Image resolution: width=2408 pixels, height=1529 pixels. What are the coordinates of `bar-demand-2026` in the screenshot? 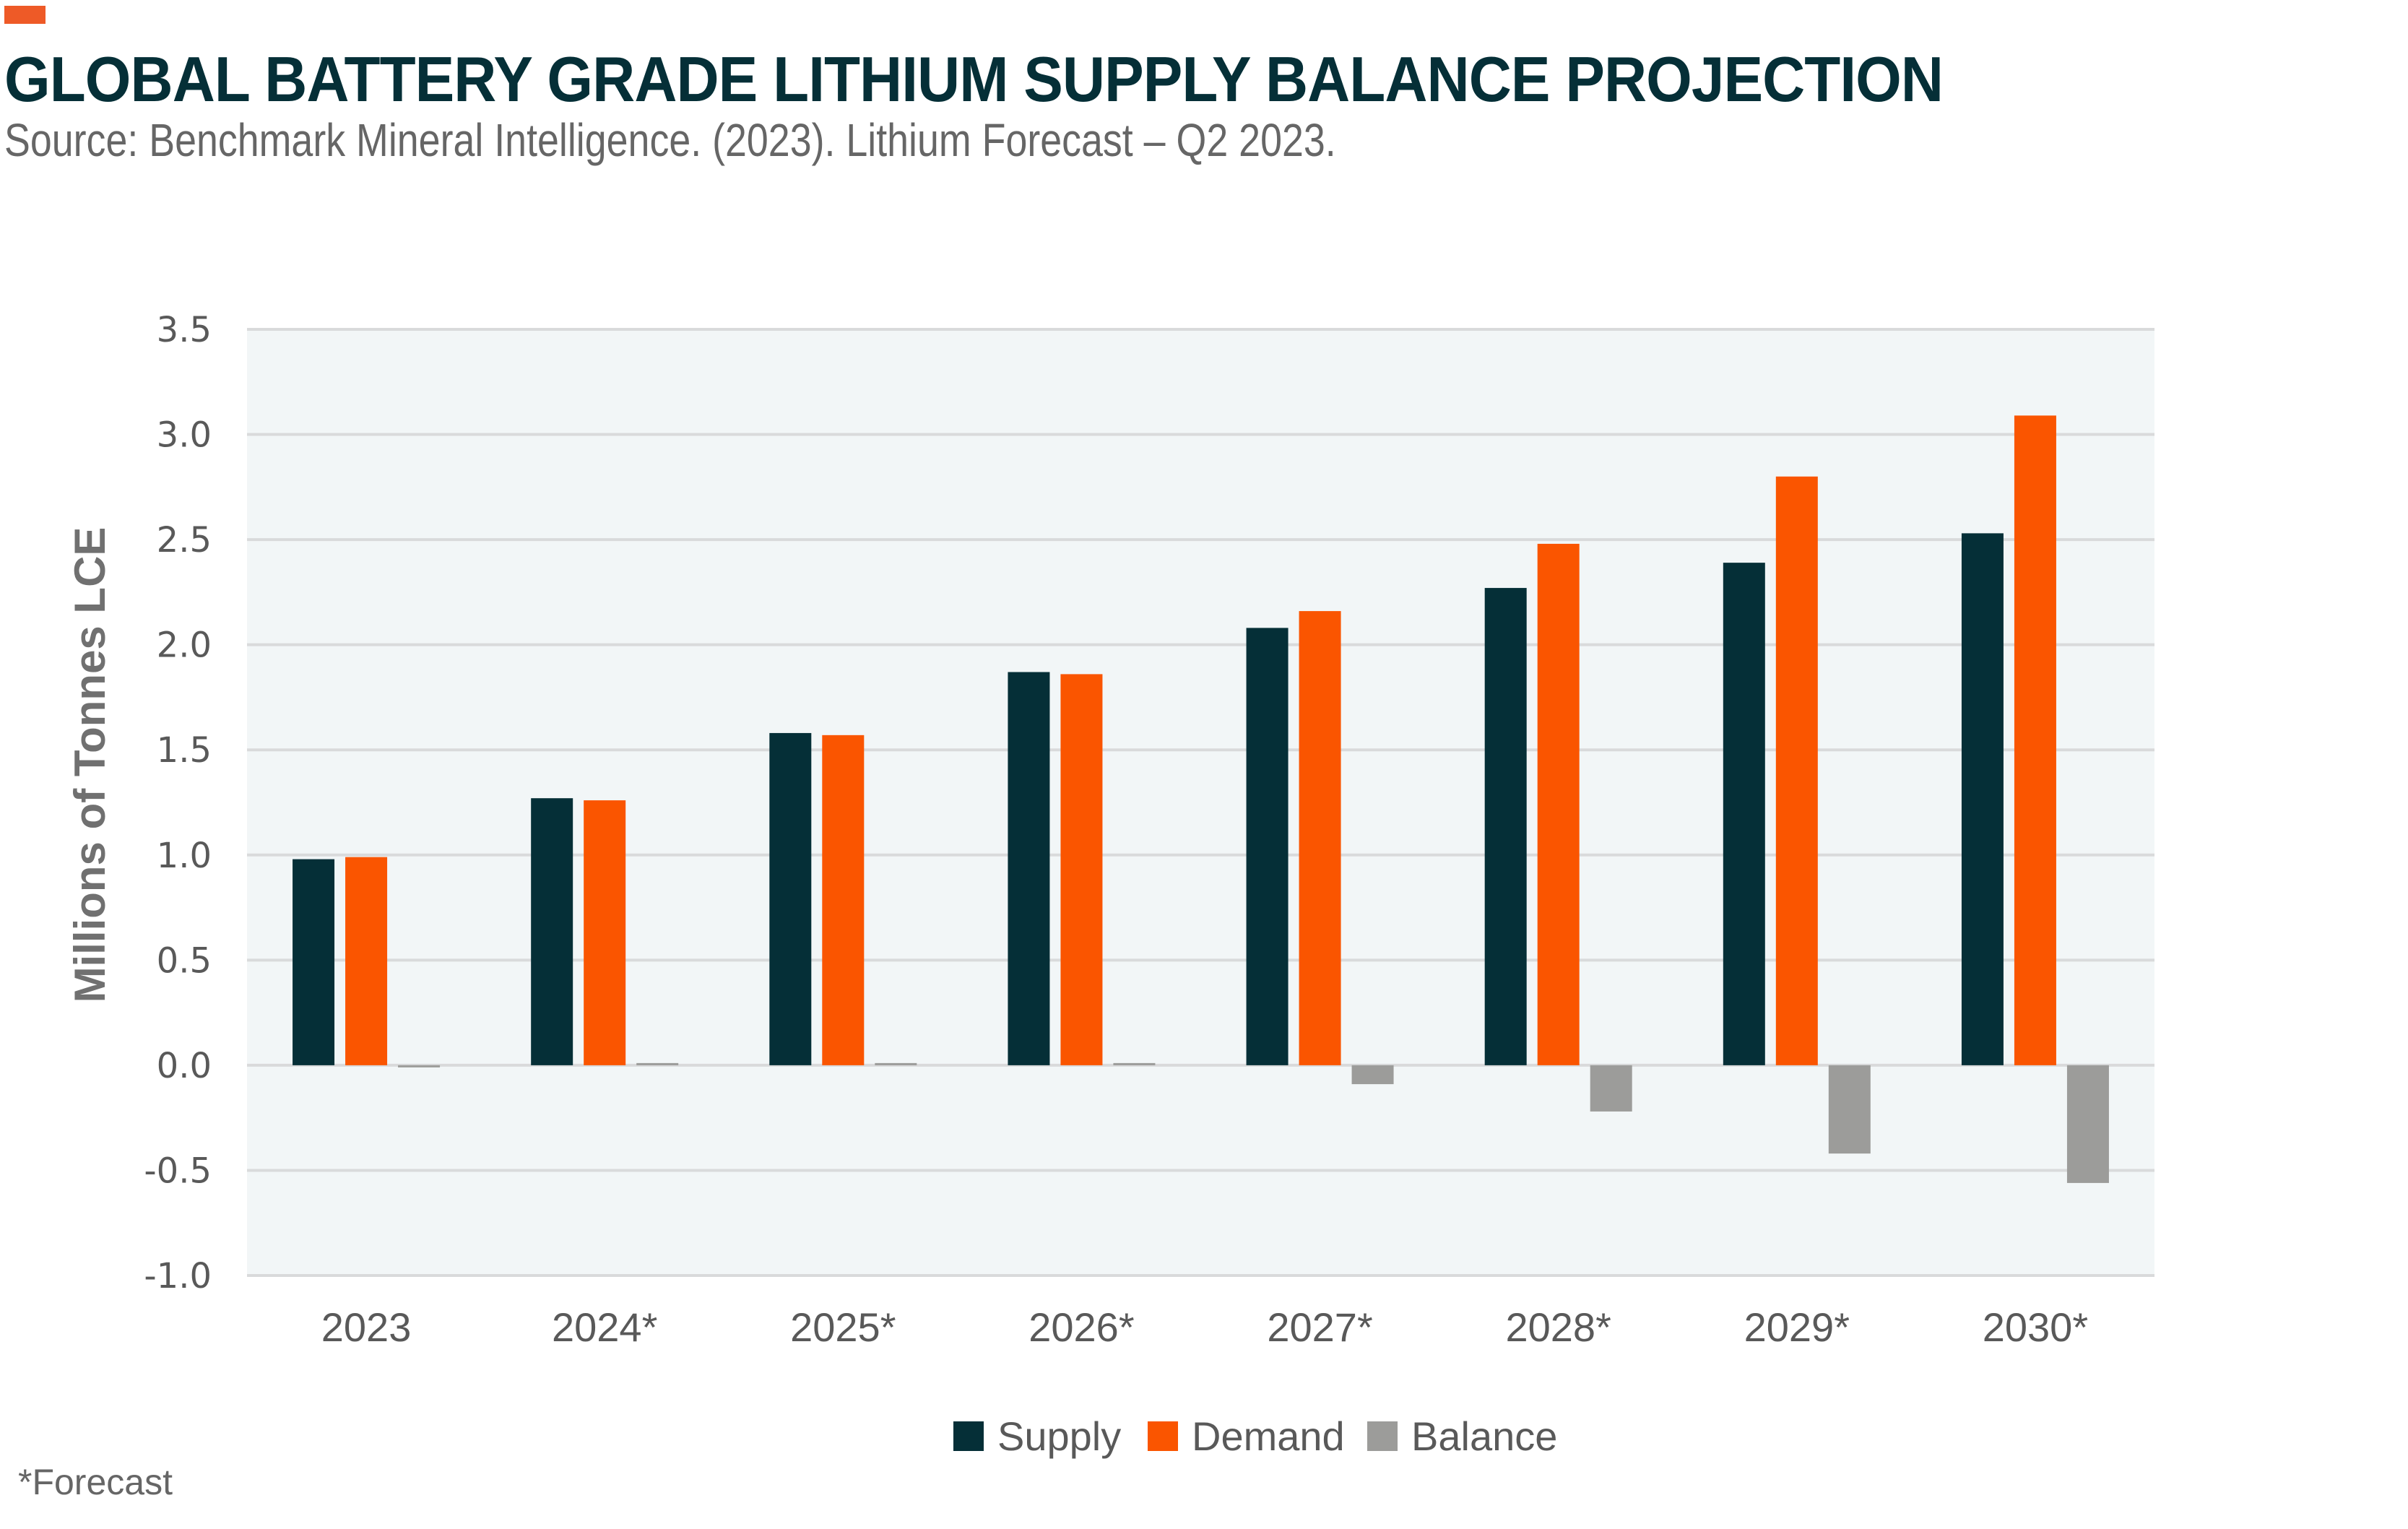 It's located at (1081, 869).